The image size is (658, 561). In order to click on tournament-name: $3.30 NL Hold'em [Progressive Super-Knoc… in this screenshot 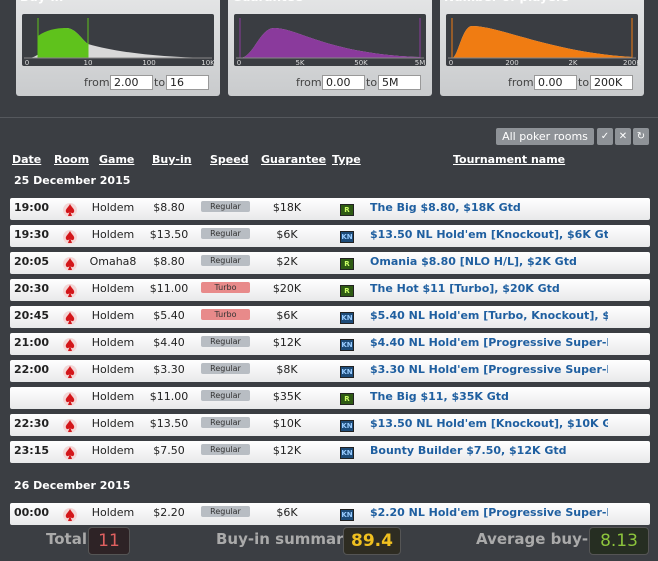, I will do `click(489, 369)`.